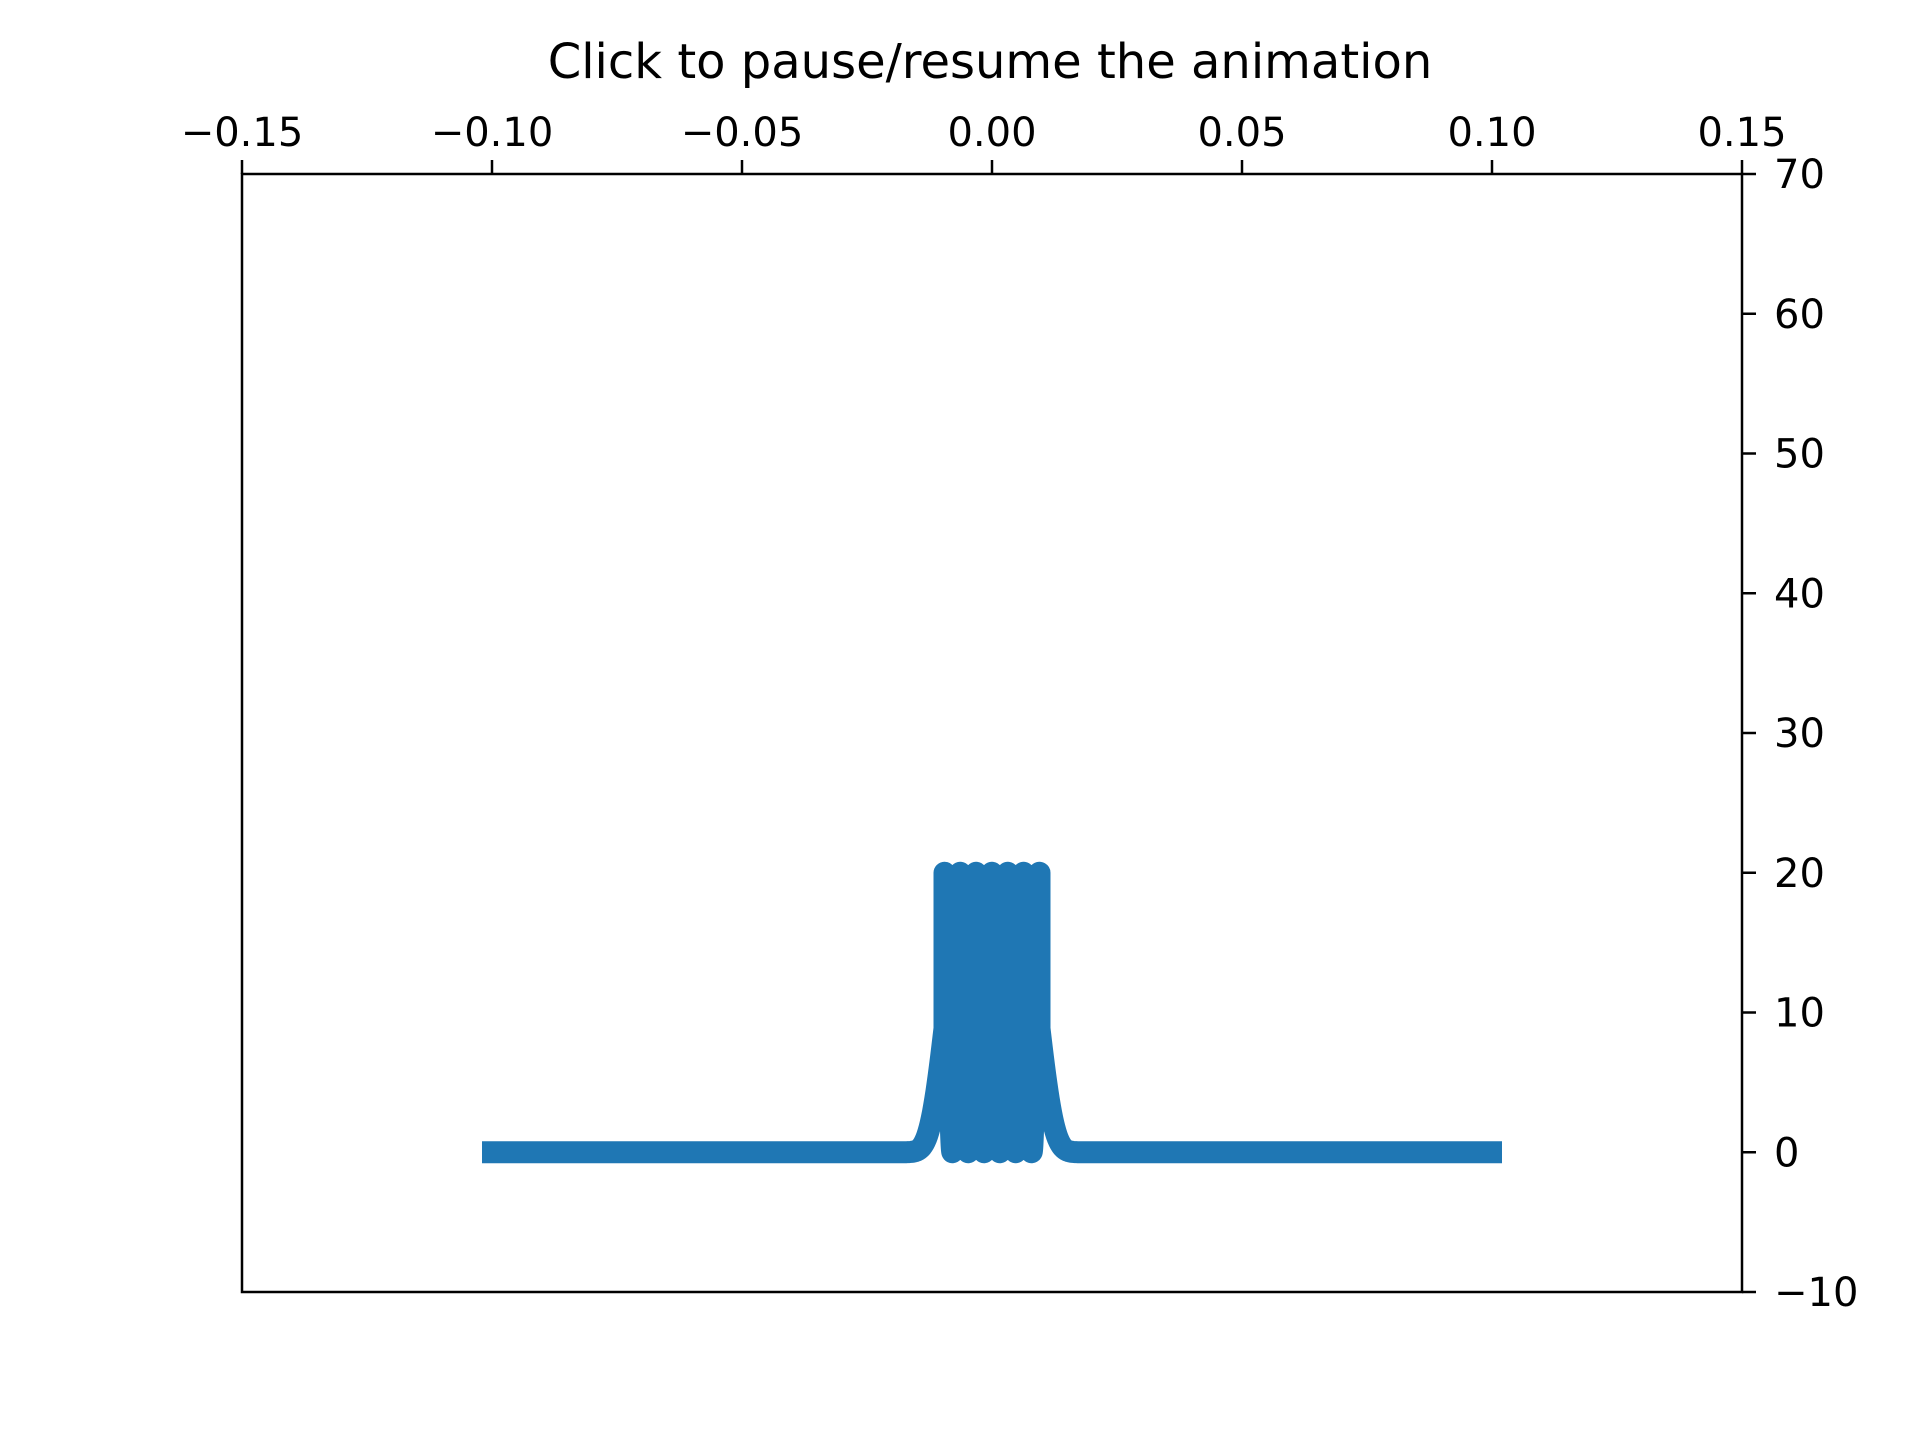  I want to click on chart-title: Click to pause/resume the animation, so click(990, 62).